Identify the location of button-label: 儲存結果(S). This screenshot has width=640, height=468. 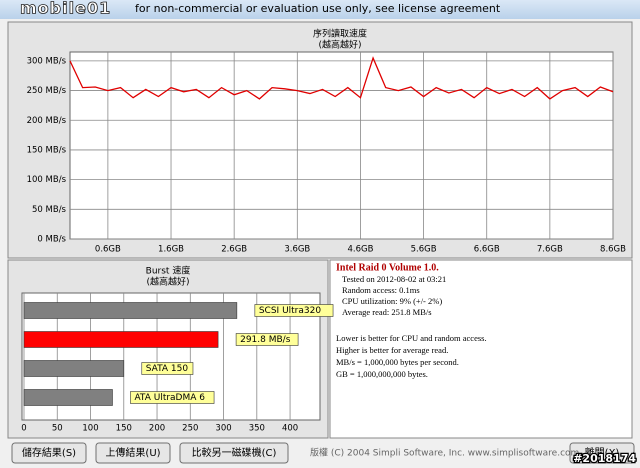
(49, 452).